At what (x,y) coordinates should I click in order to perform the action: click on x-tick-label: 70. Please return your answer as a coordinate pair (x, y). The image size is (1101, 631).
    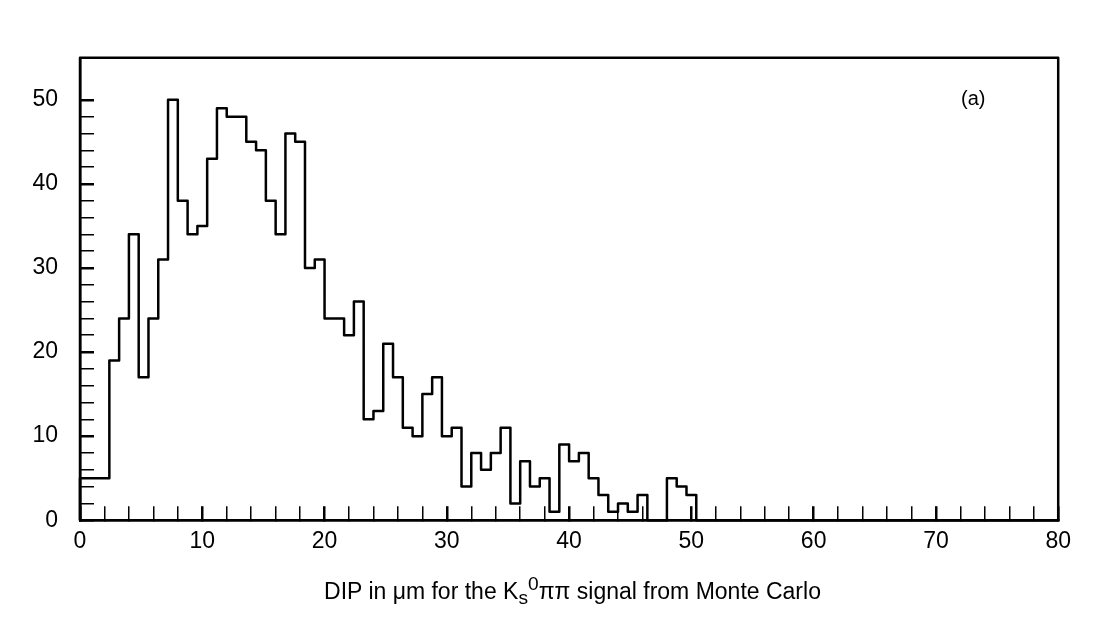
    Looking at the image, I should click on (936, 540).